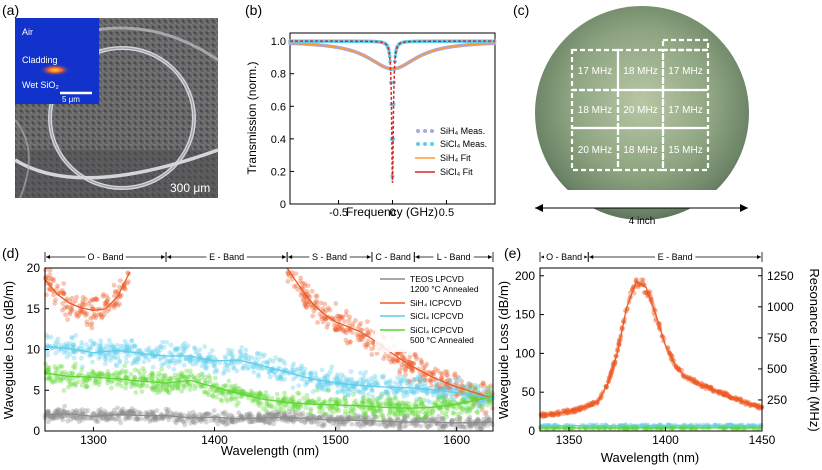  I want to click on band-label: E - Band, so click(226, 257).